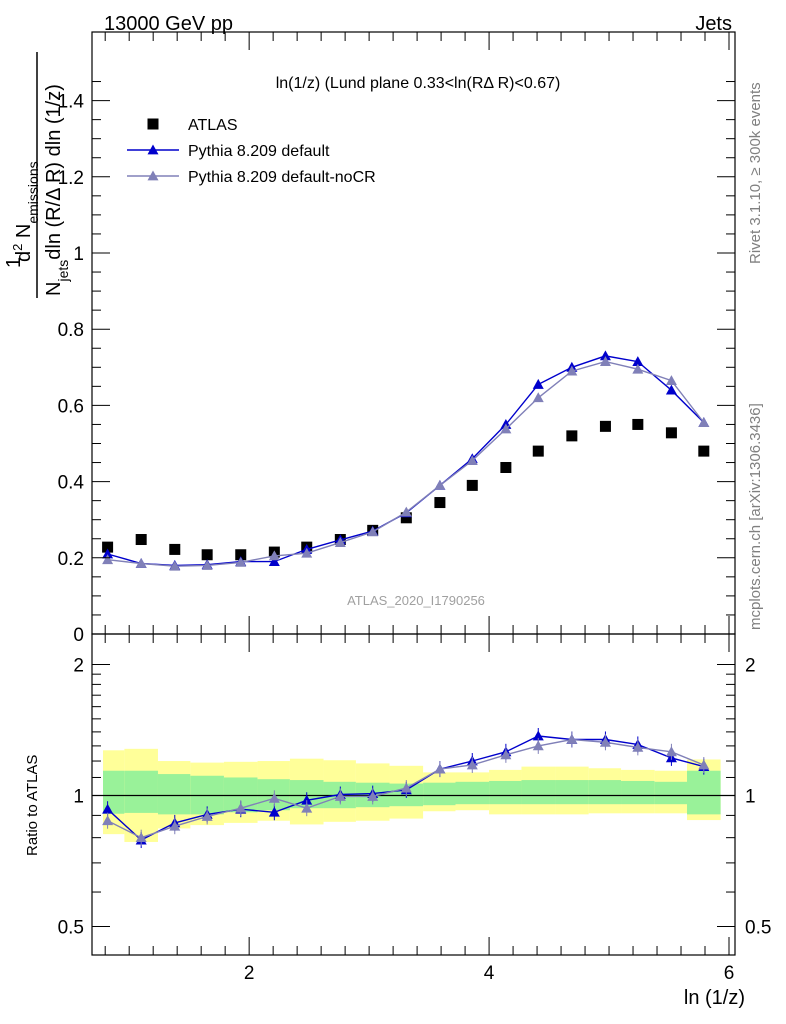 This screenshot has height=1024, width=786. What do you see at coordinates (416, 600) in the screenshot?
I see `analysis-watermark: ATLAS_2020_I1790256` at bounding box center [416, 600].